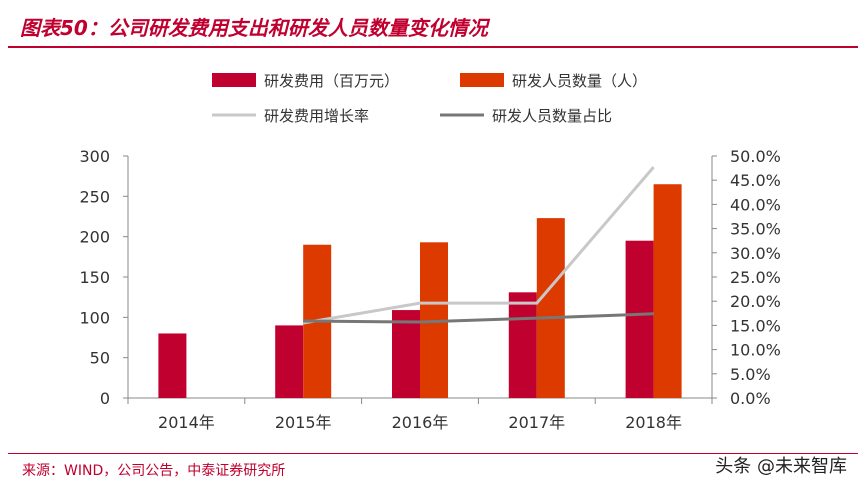 The height and width of the screenshot is (485, 865). What do you see at coordinates (433, 453) in the screenshot?
I see `source-rule` at bounding box center [433, 453].